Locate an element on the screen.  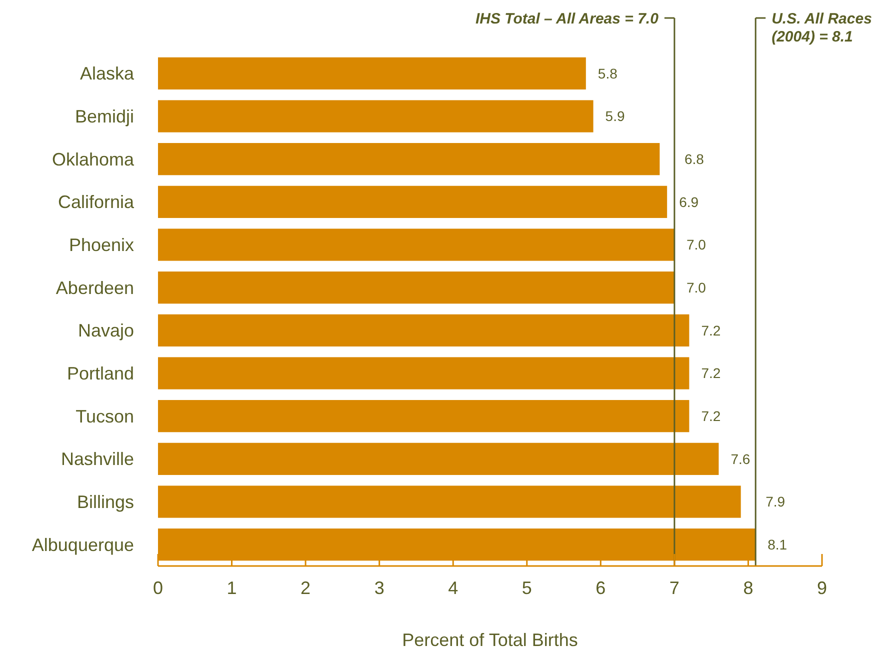
y-tick-label: Alaska is located at coordinates (107, 74).